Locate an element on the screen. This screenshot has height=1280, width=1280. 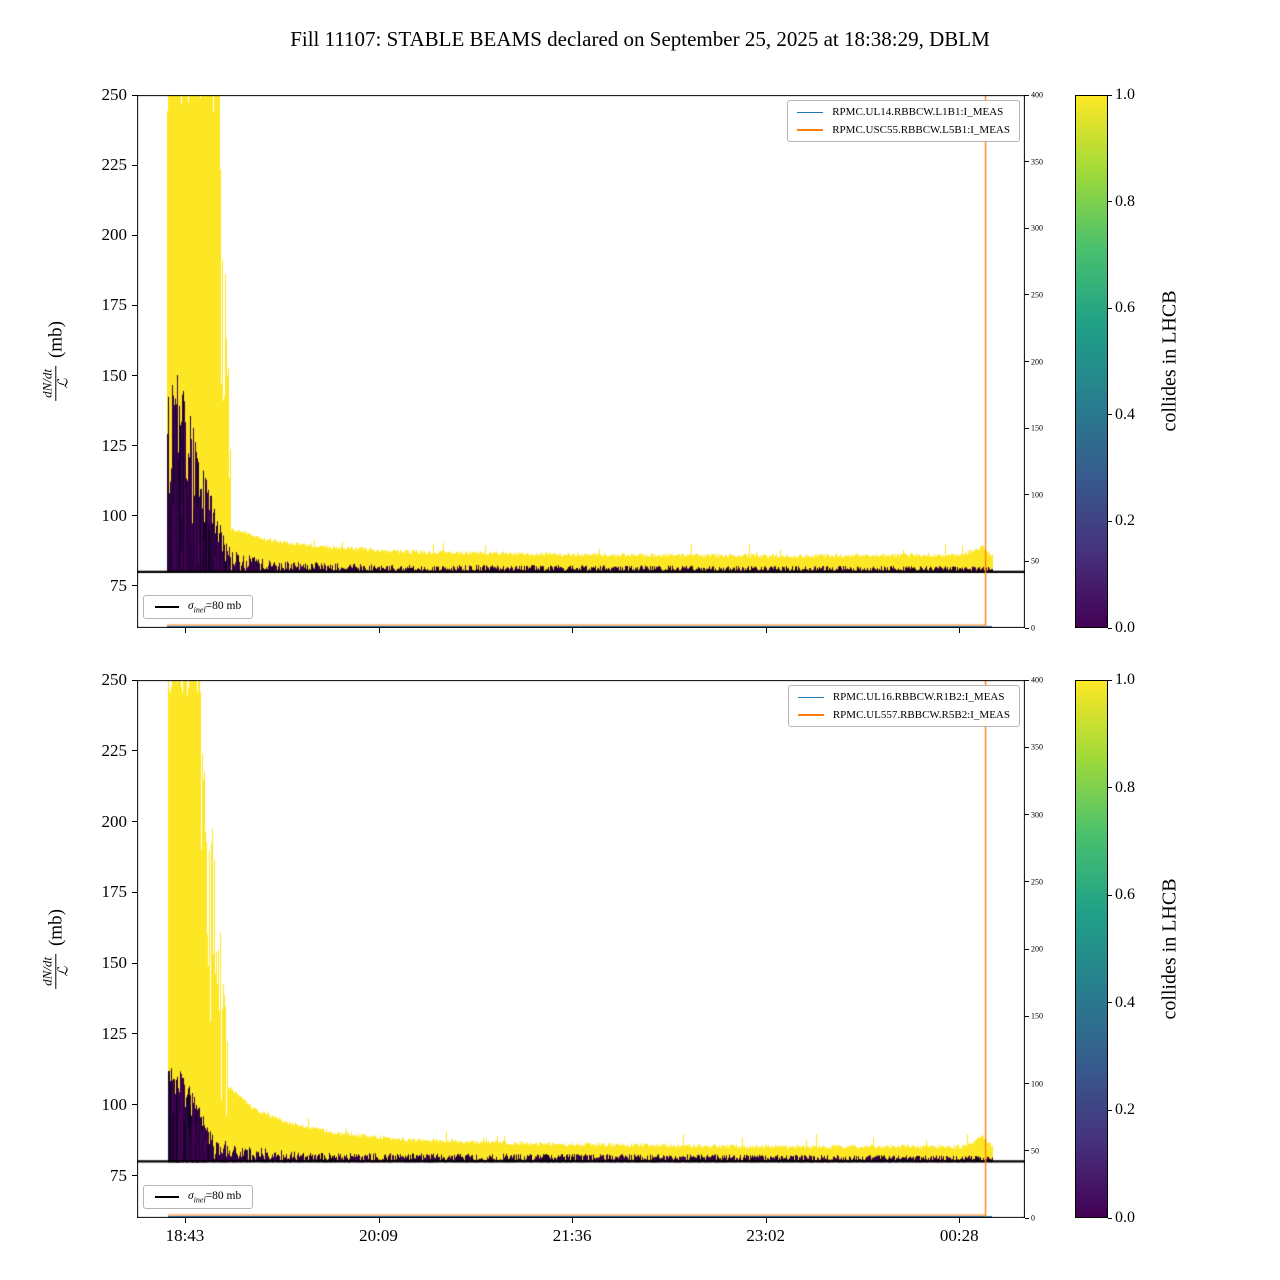
right-axis-tick-label: 350 is located at coordinates (1037, 162).